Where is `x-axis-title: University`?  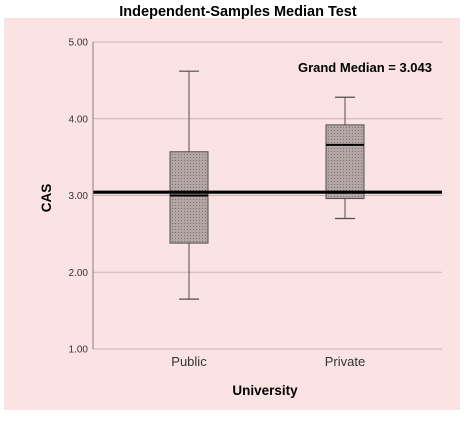
x-axis-title: University is located at coordinates (265, 390).